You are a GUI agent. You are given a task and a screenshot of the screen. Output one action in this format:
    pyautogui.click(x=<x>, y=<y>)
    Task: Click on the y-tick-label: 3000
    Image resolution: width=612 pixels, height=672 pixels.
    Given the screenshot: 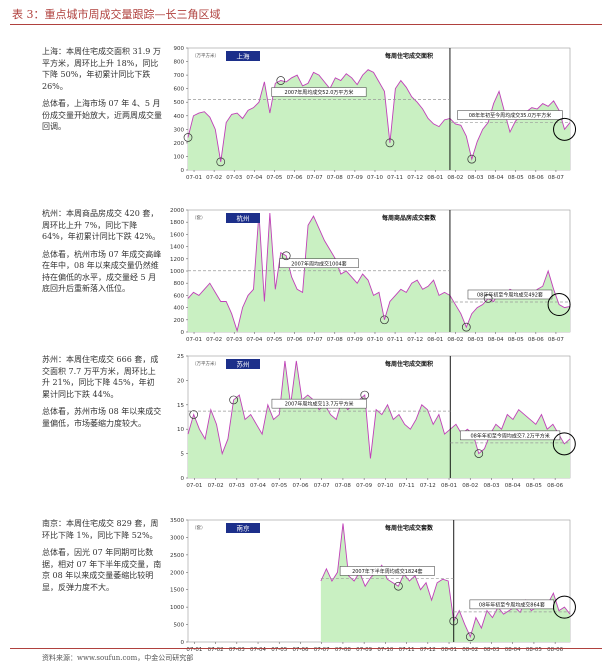 What is the action you would take?
    pyautogui.click(x=177, y=538)
    